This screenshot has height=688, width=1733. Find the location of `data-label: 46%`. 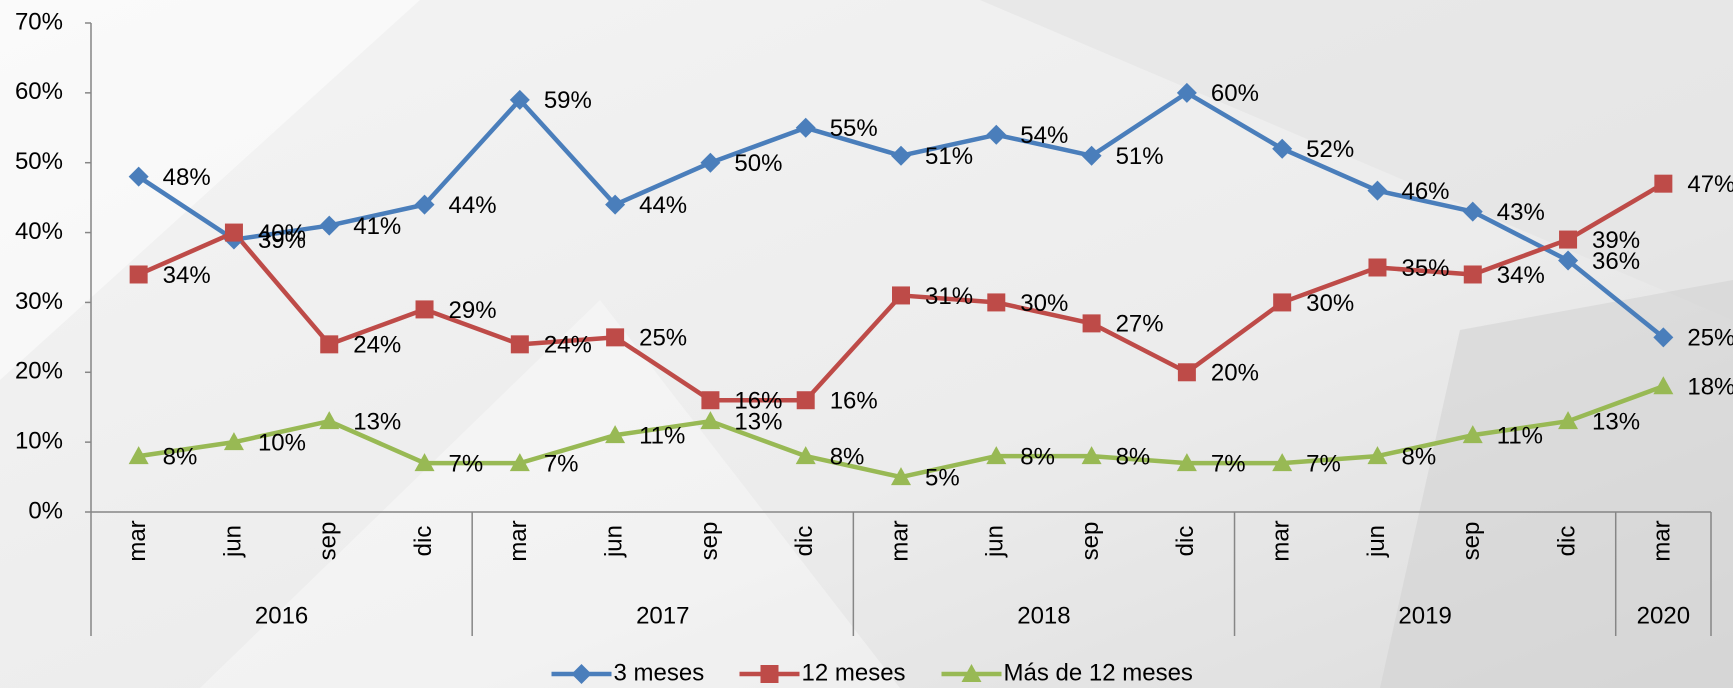

data-label: 46% is located at coordinates (1425, 191).